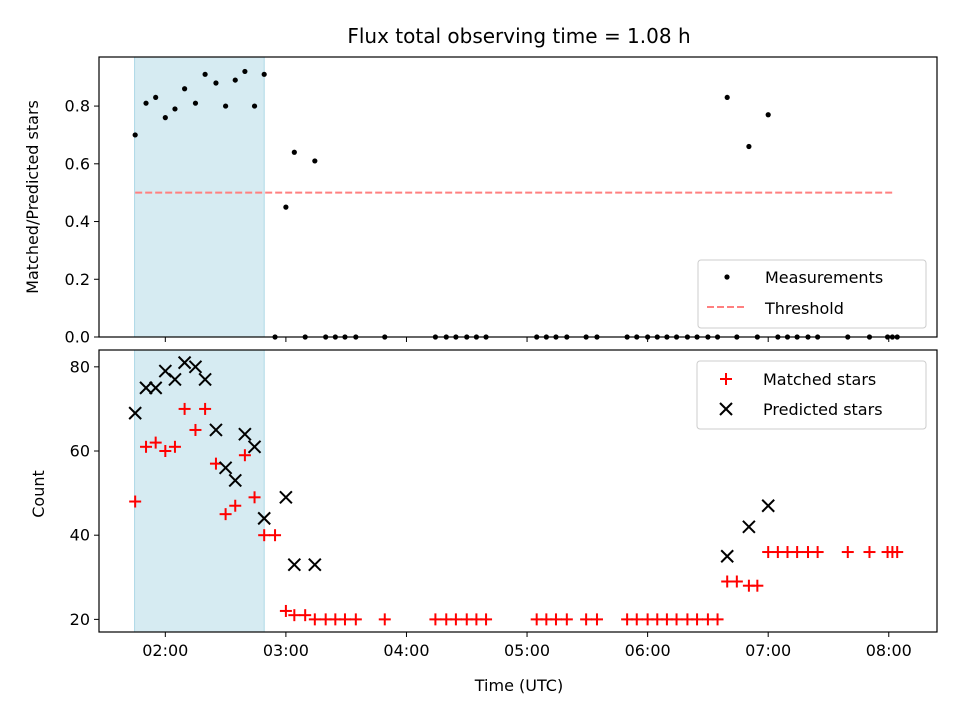 The width and height of the screenshot is (960, 720). I want to click on y-tick-label: 0.4, so click(77, 221).